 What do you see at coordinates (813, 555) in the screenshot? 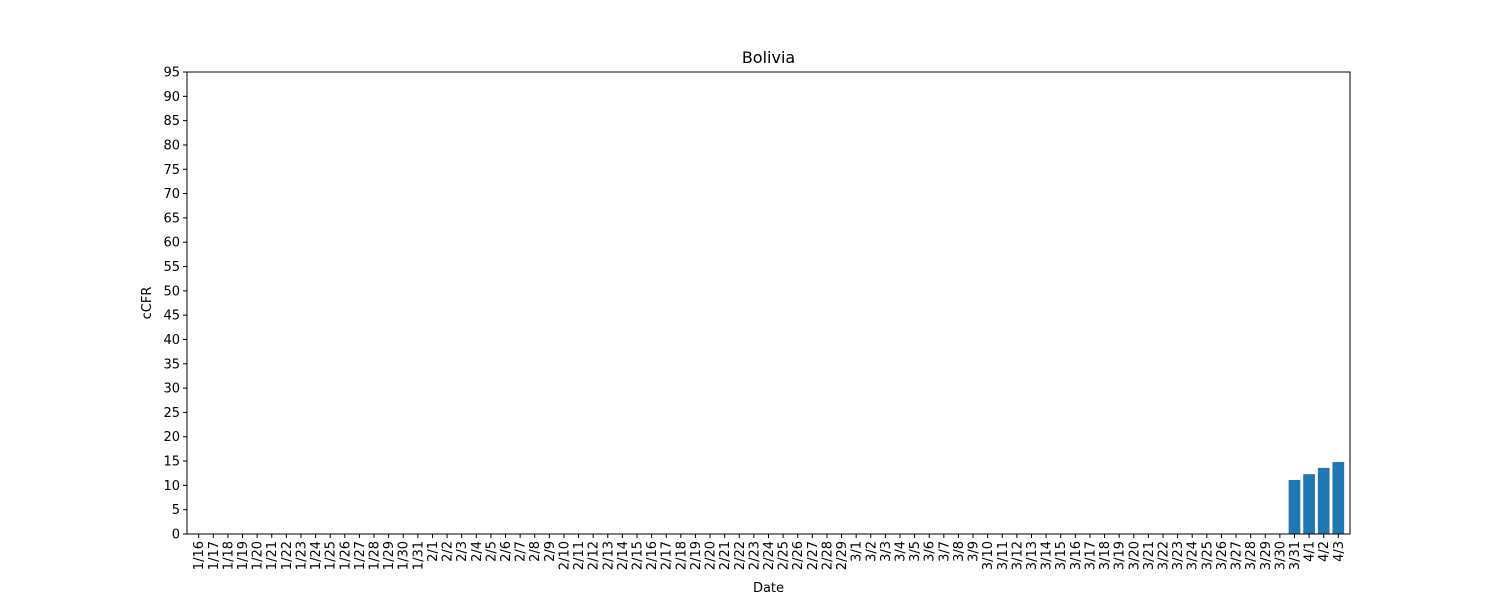
I see `x-tick-label: 2/27` at bounding box center [813, 555].